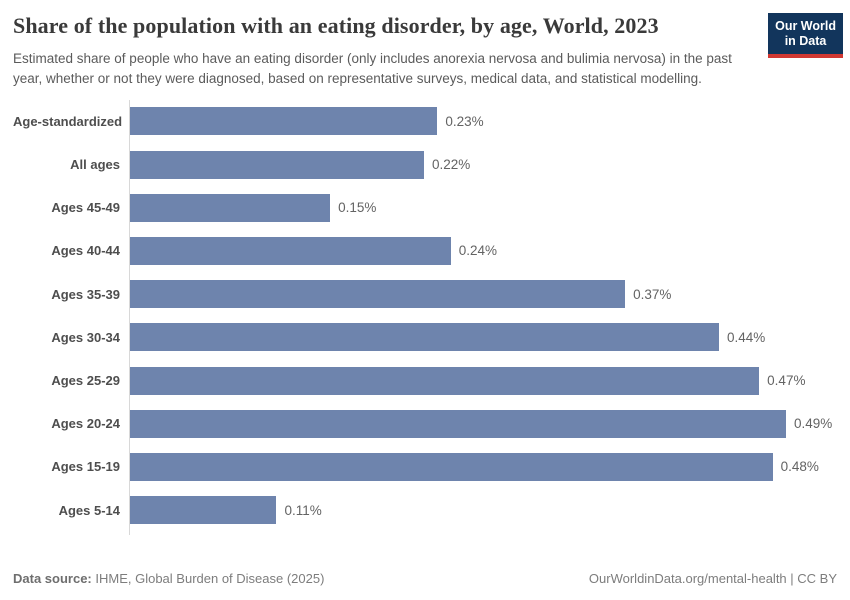  What do you see at coordinates (357, 208) in the screenshot?
I see `value-label: 0.15%` at bounding box center [357, 208].